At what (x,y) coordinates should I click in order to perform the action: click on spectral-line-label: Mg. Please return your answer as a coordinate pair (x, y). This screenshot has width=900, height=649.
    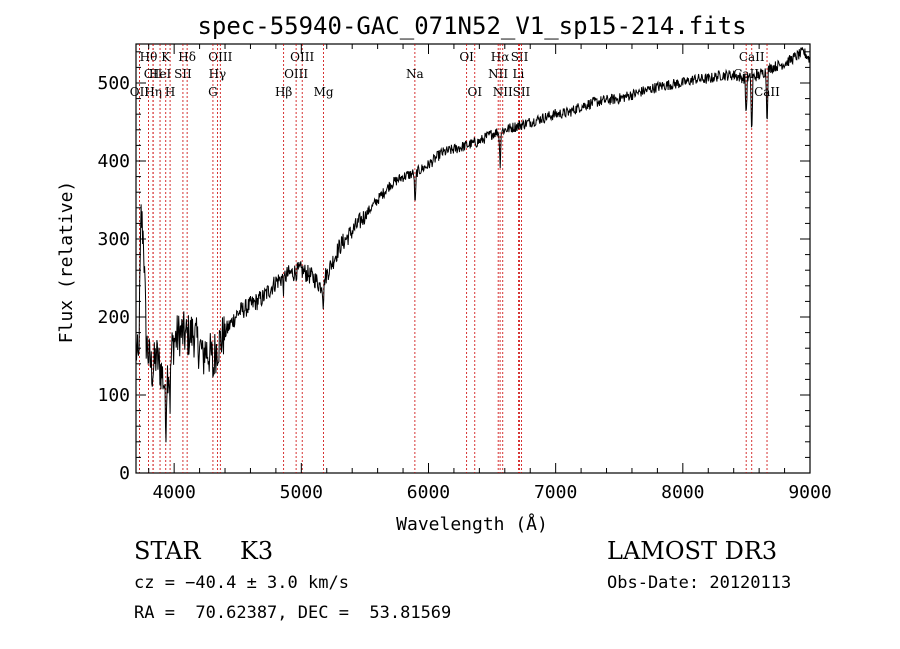
    Looking at the image, I should click on (324, 92).